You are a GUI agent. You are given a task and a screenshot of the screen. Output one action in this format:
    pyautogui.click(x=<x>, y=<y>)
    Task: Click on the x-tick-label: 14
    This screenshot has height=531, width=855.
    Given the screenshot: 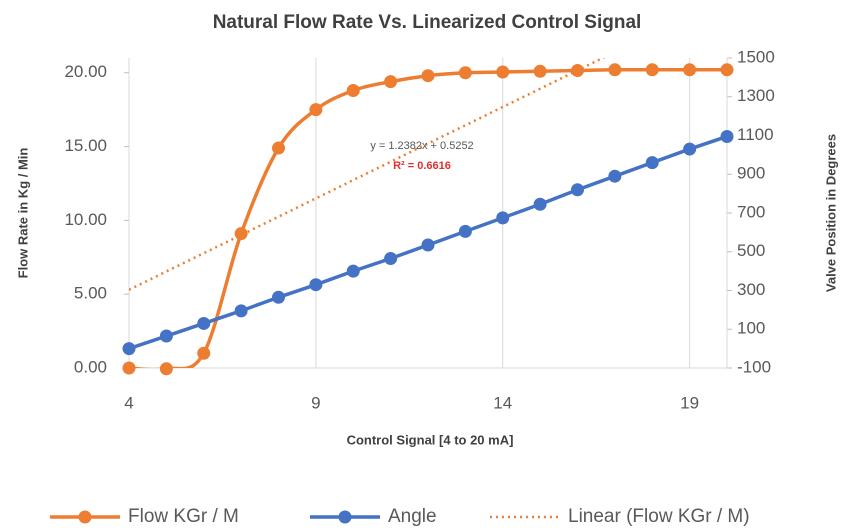 What is the action you would take?
    pyautogui.click(x=502, y=402)
    